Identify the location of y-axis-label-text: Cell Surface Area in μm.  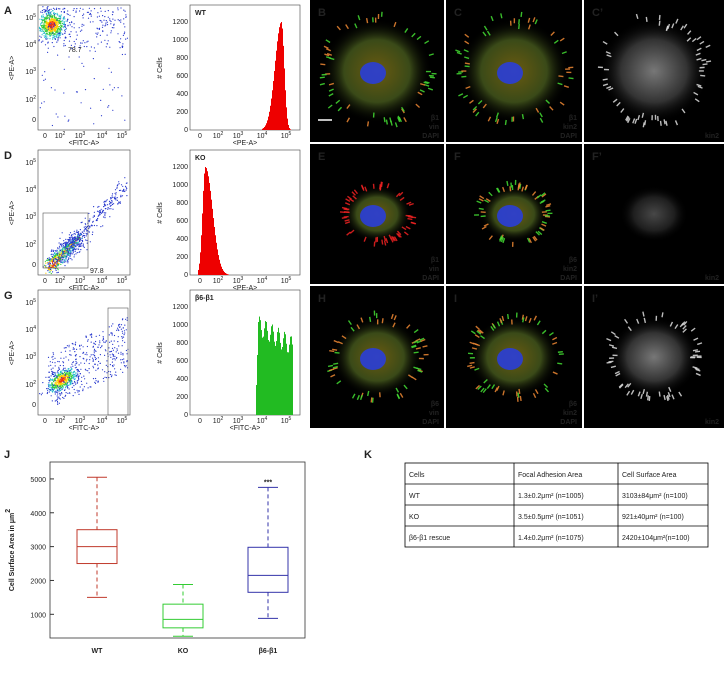
(12, 552).